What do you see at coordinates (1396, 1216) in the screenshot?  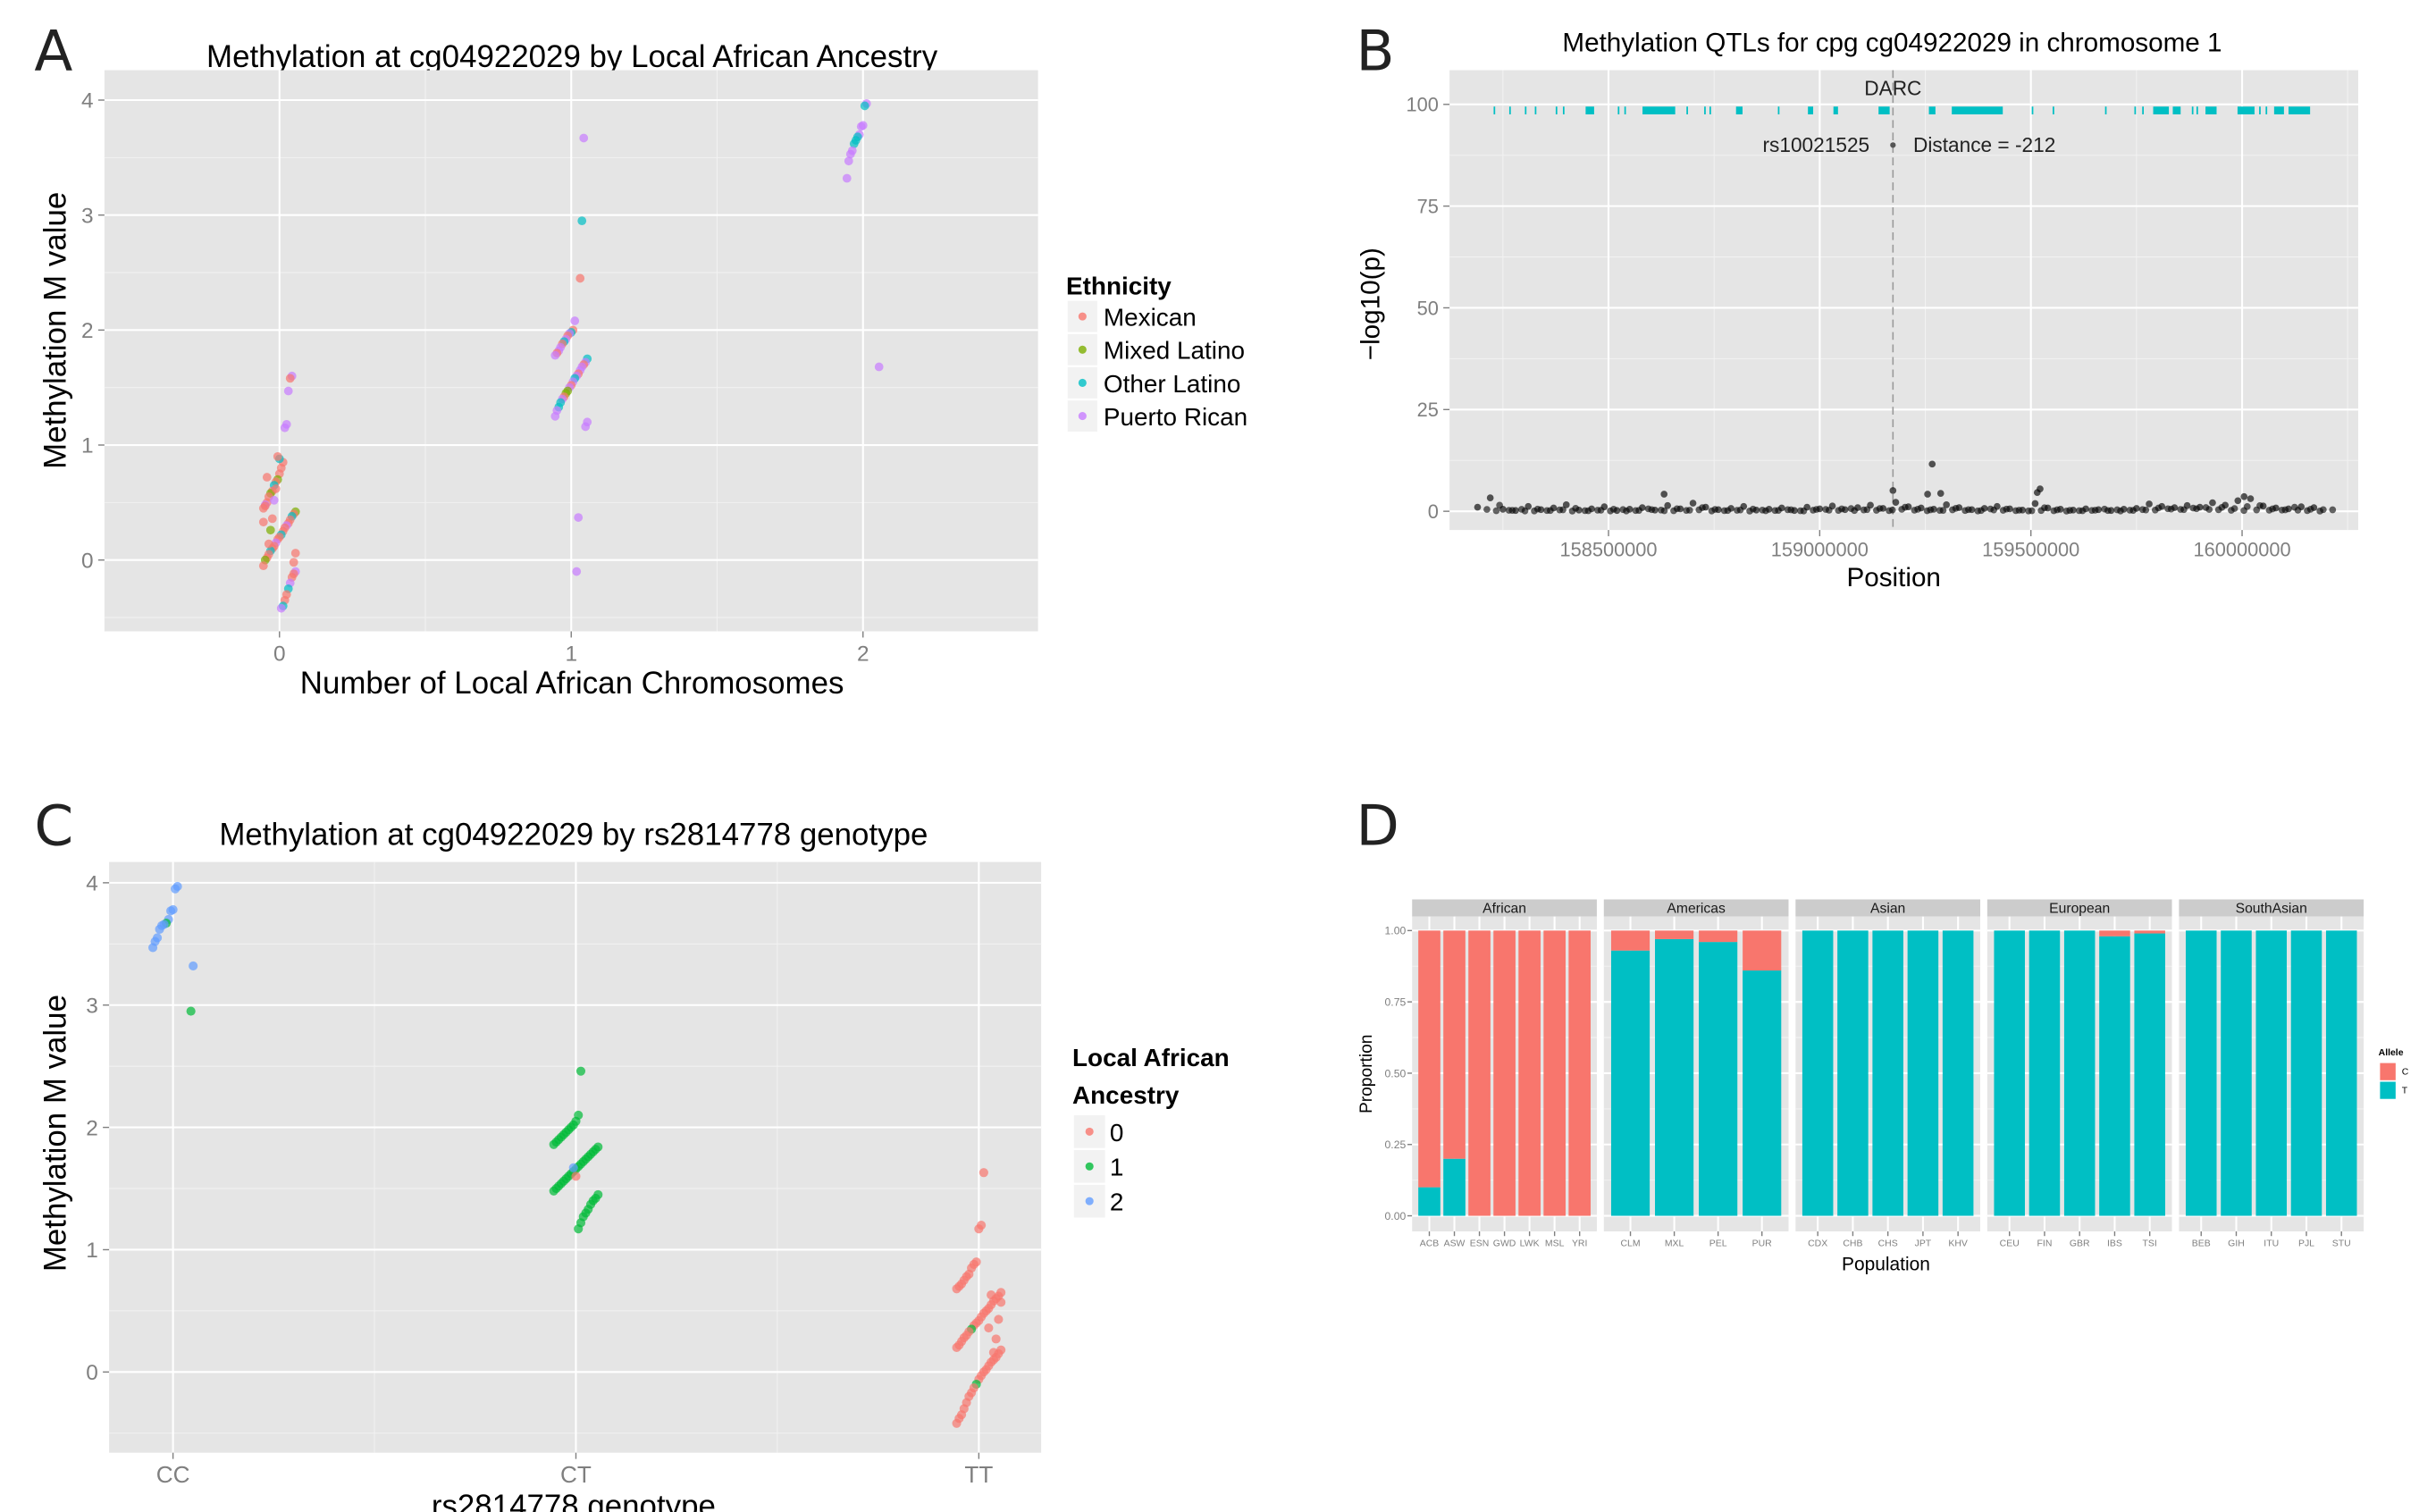 I see `y-tick-label: 0.00` at bounding box center [1396, 1216].